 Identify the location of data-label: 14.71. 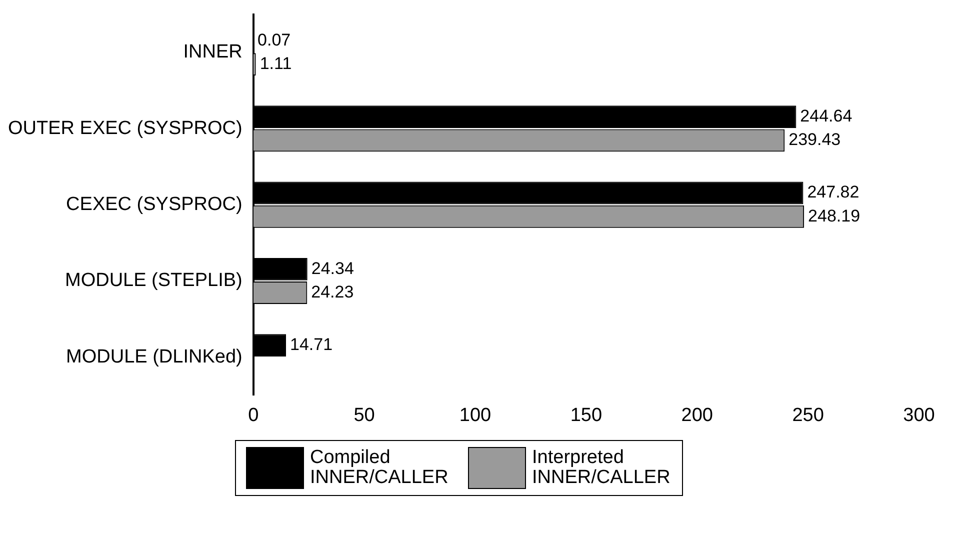
(311, 344).